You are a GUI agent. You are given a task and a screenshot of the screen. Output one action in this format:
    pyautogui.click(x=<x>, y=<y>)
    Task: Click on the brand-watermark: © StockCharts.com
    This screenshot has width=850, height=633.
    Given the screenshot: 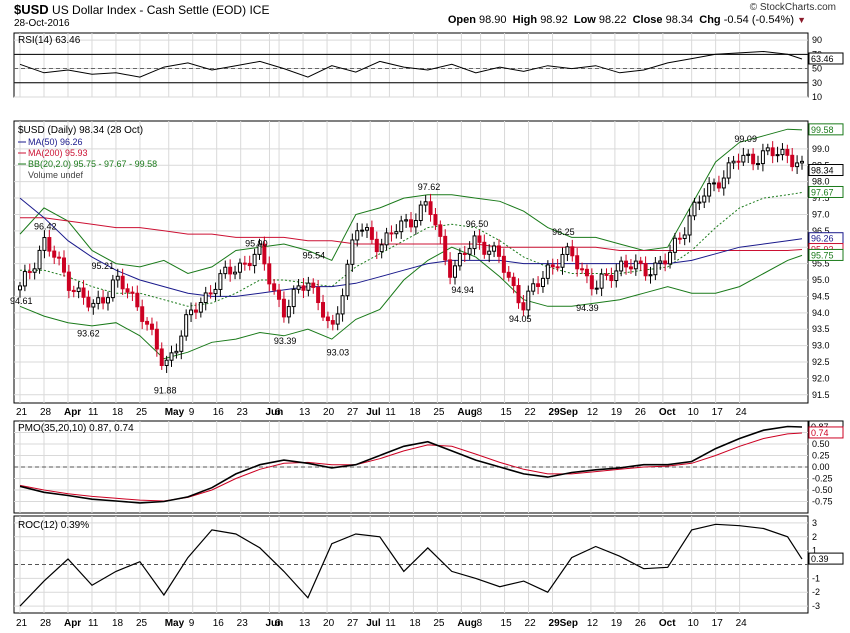 What is the action you would take?
    pyautogui.click(x=792, y=7)
    